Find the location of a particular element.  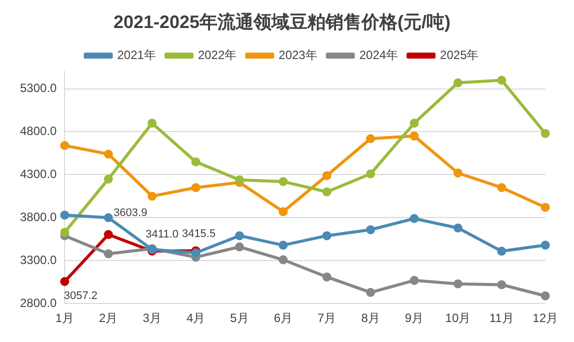

legend-label: 2022年 is located at coordinates (217, 55).